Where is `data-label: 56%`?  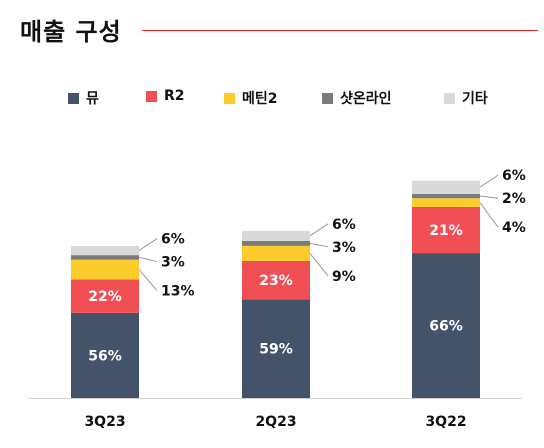
data-label: 56% is located at coordinates (105, 356).